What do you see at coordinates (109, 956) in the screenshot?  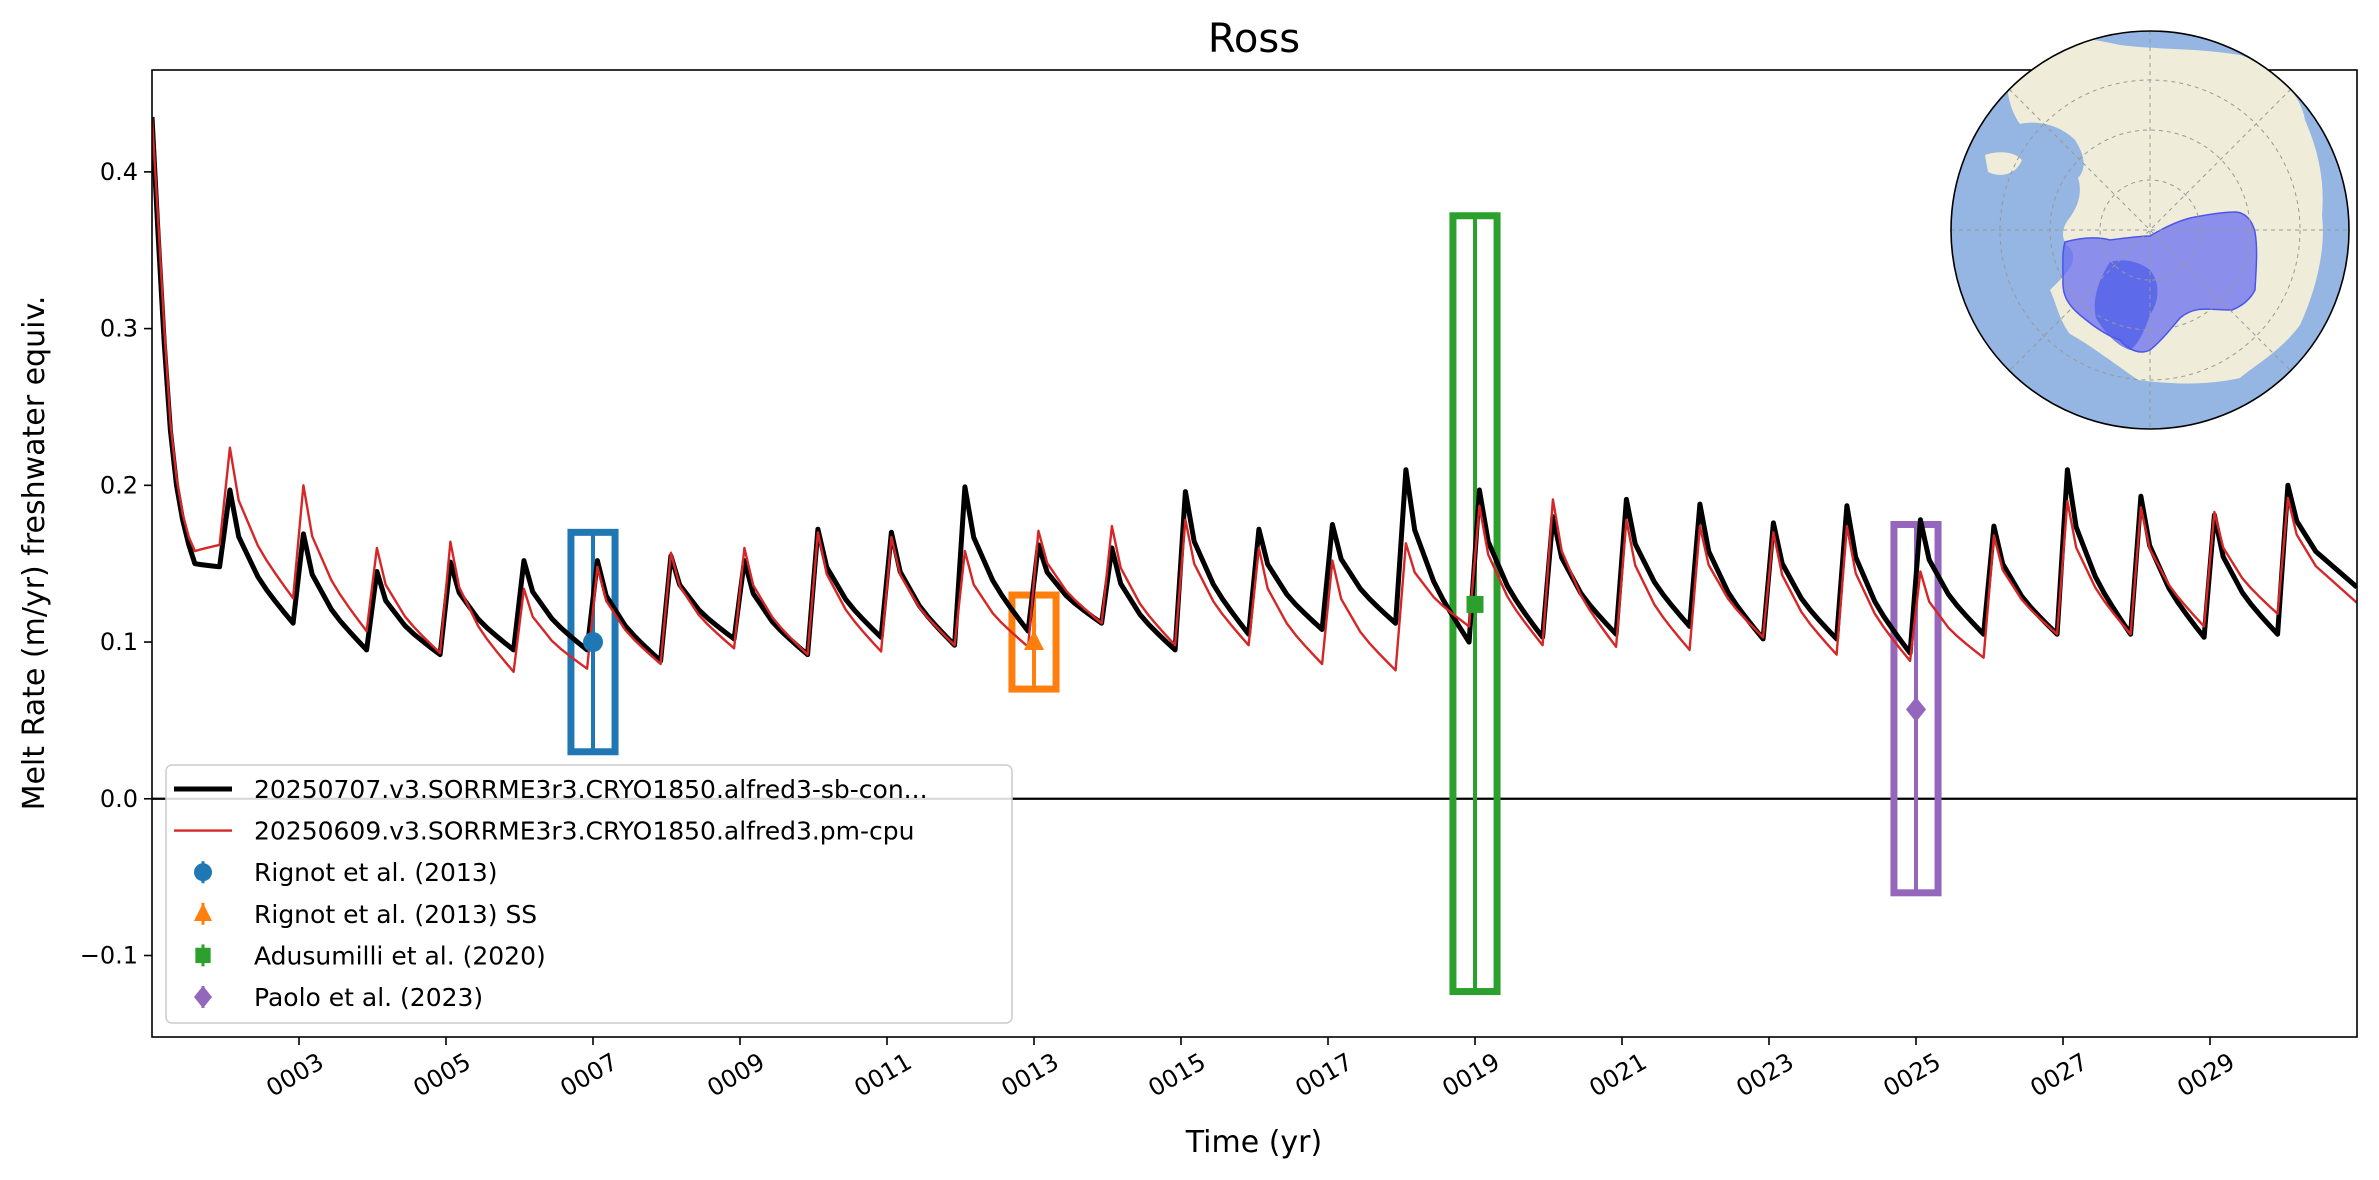 I see `y-tick-label: −0.1` at bounding box center [109, 956].